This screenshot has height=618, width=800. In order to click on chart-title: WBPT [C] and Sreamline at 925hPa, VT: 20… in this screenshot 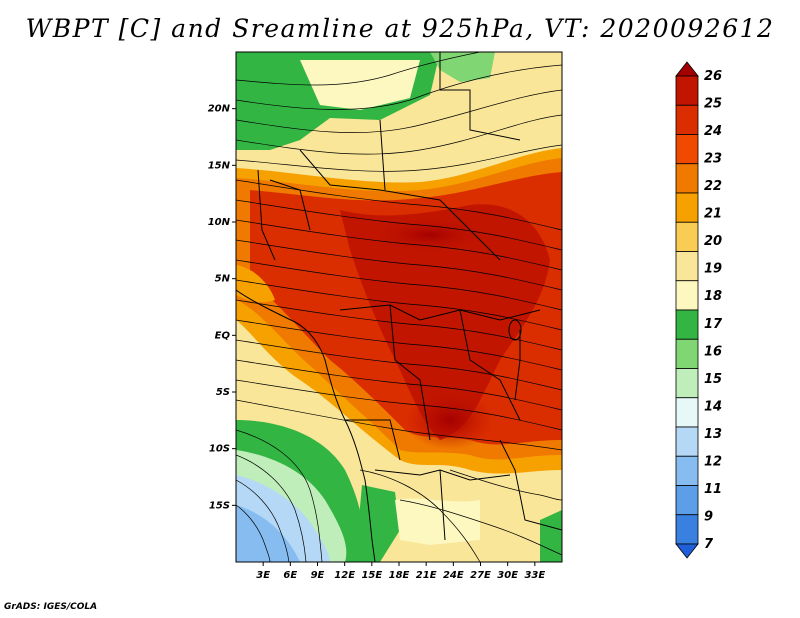, I will do `click(400, 28)`.